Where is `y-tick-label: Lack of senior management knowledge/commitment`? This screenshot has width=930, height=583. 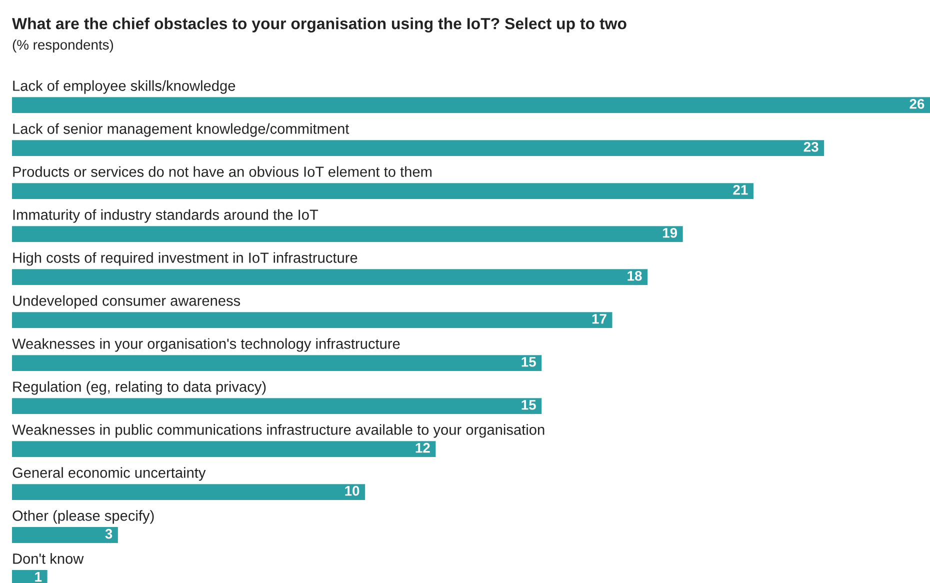 y-tick-label: Lack of senior management knowledge/commitment is located at coordinates (181, 130).